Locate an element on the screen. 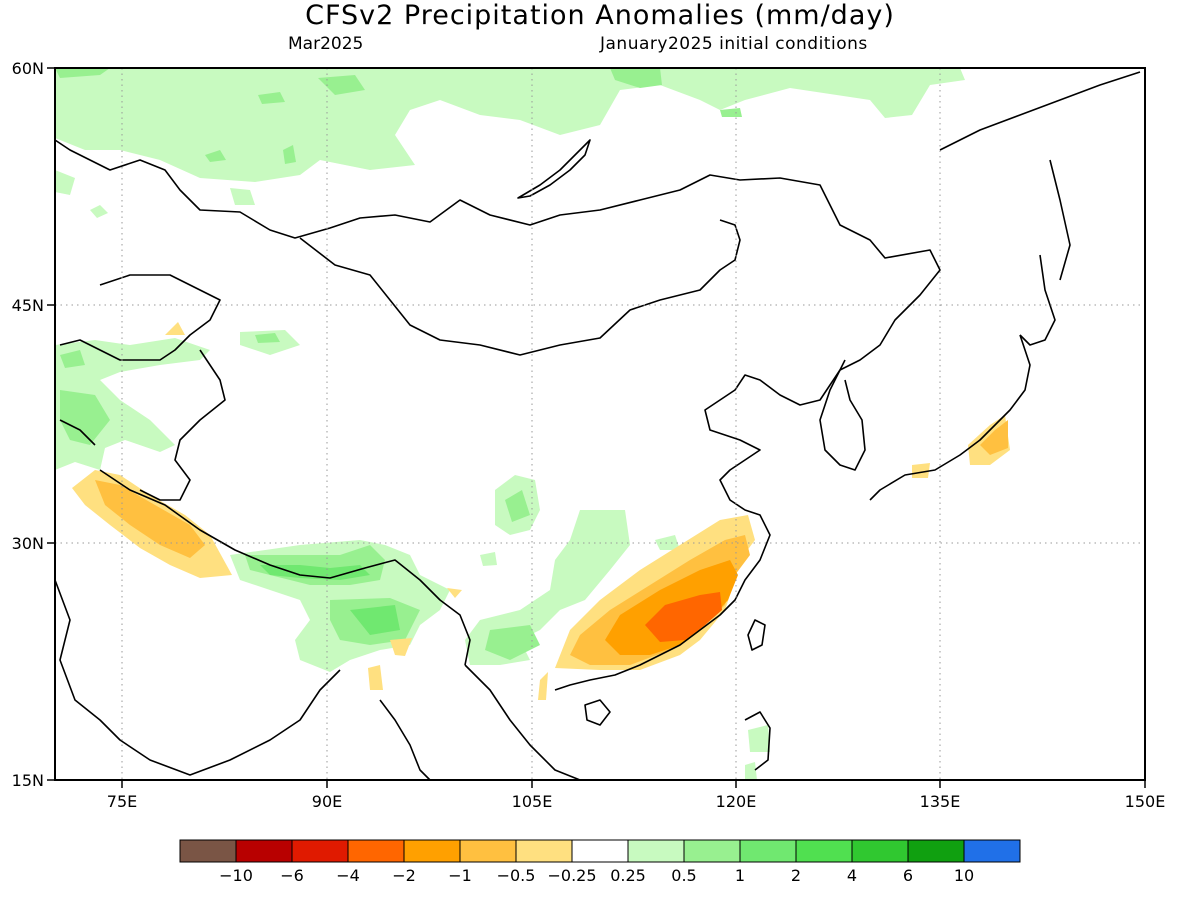 The width and height of the screenshot is (1200, 900). dry-region-india-patch is located at coordinates (375, 677).